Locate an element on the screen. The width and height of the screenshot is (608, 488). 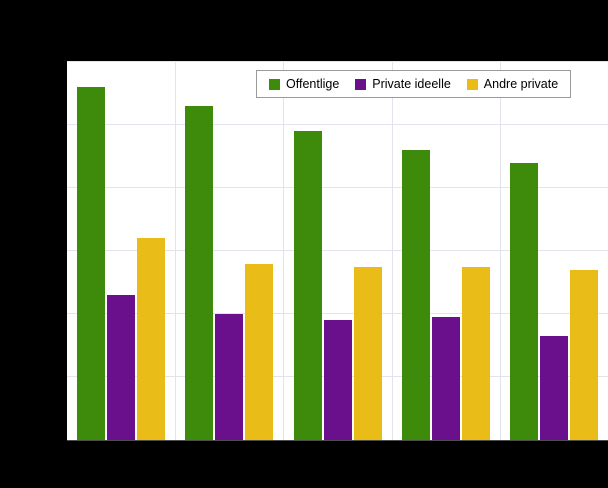
legend-label-private-ideelle: Private ideelle is located at coordinates (411, 84).